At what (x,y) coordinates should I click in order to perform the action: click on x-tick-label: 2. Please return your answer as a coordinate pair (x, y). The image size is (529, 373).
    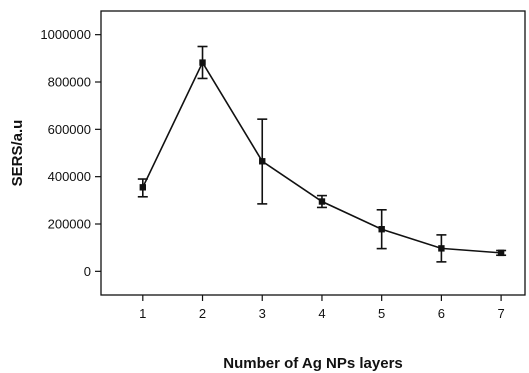
    Looking at the image, I should click on (202, 313).